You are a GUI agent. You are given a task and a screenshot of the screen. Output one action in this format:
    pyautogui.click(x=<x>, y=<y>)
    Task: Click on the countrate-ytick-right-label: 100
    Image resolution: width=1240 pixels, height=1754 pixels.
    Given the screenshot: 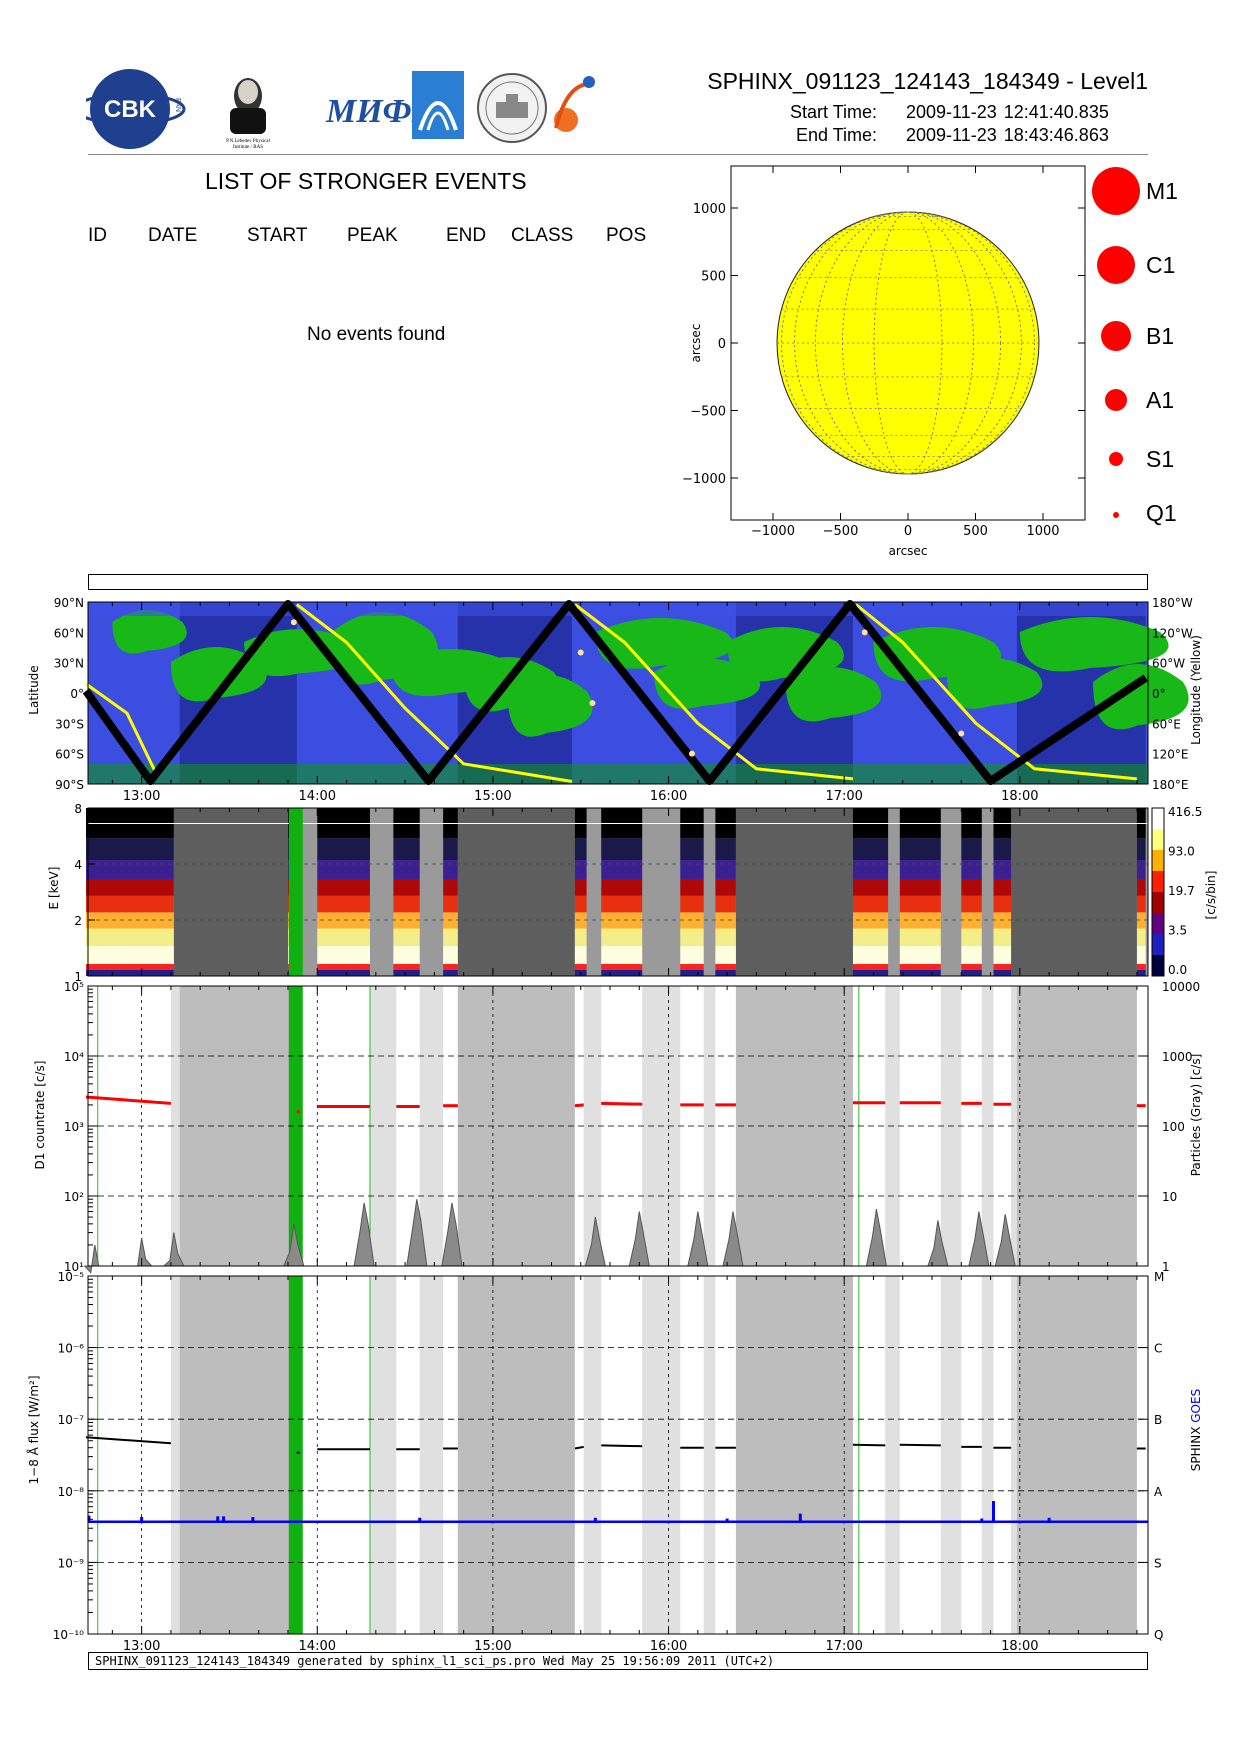 What is the action you would take?
    pyautogui.click(x=1173, y=1127)
    